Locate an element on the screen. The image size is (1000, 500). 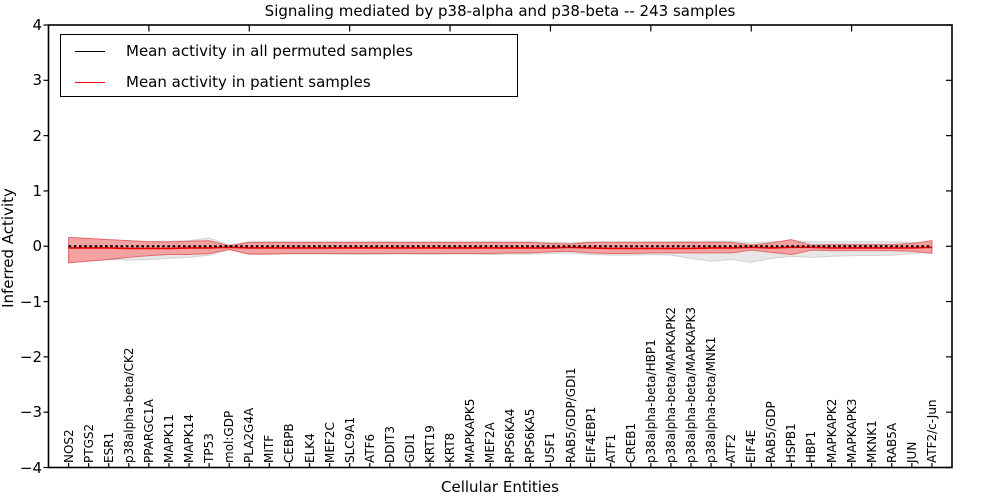
x-tick-label: ATF6 is located at coordinates (369, 448).